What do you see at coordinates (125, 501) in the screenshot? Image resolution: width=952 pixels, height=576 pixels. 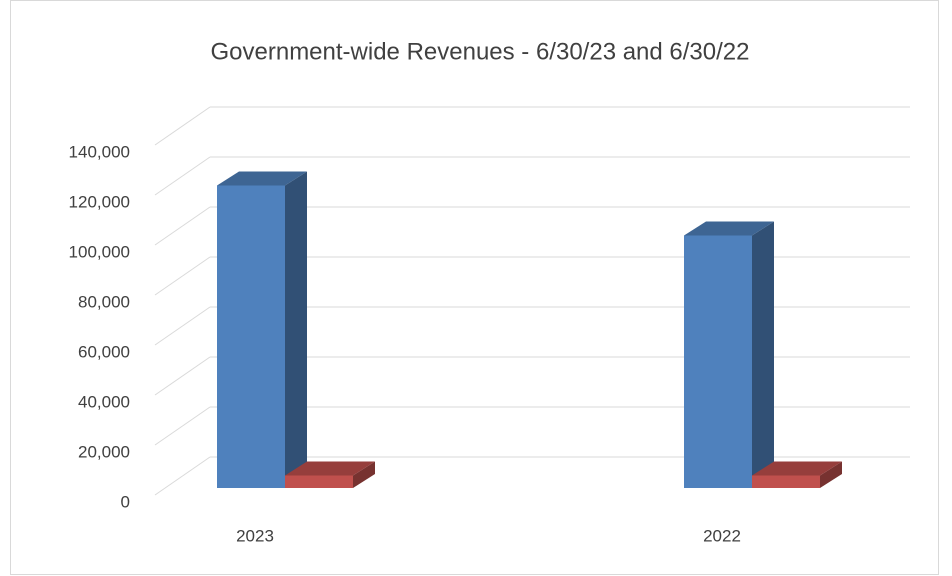 I see `y-tick-label: 0` at bounding box center [125, 501].